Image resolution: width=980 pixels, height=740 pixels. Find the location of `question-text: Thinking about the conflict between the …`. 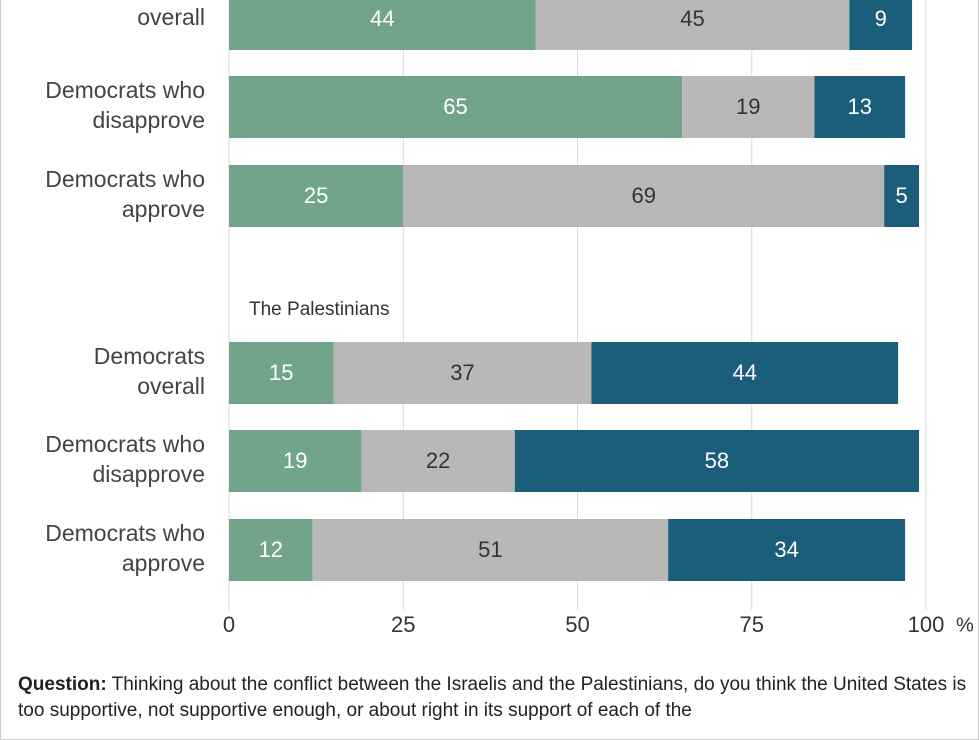

question-text: Thinking about the conflict between the … is located at coordinates (492, 697).